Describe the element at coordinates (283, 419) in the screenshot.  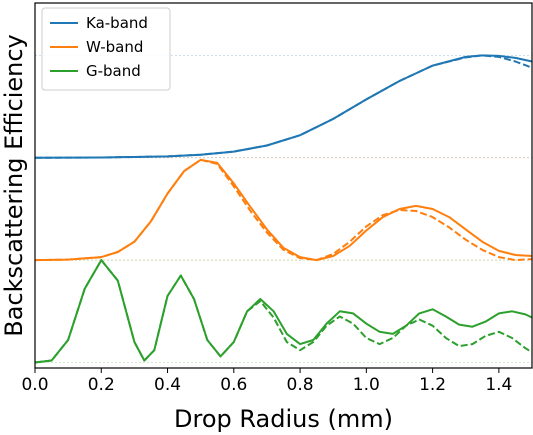
I see `x-axis-label: Drop Radius (mm)` at that location.